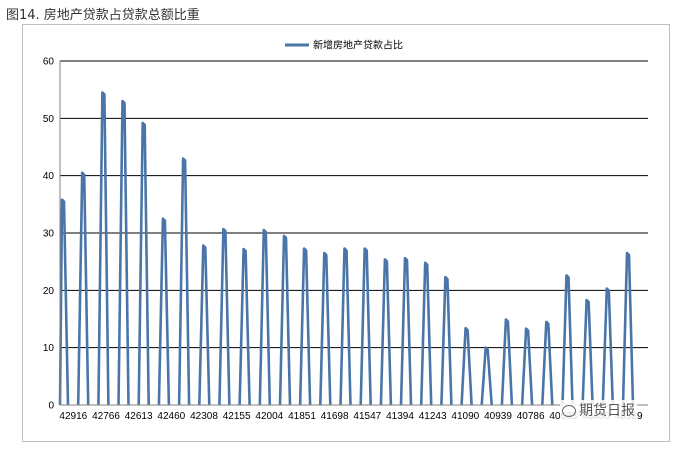 The width and height of the screenshot is (696, 457). What do you see at coordinates (607, 411) in the screenshot?
I see `watermark-text: 期货日报` at bounding box center [607, 411].